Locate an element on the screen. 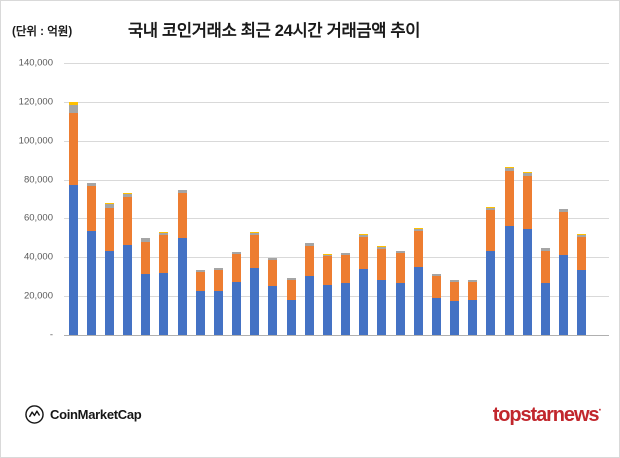  x-axis-labels is located at coordinates (336, 364).